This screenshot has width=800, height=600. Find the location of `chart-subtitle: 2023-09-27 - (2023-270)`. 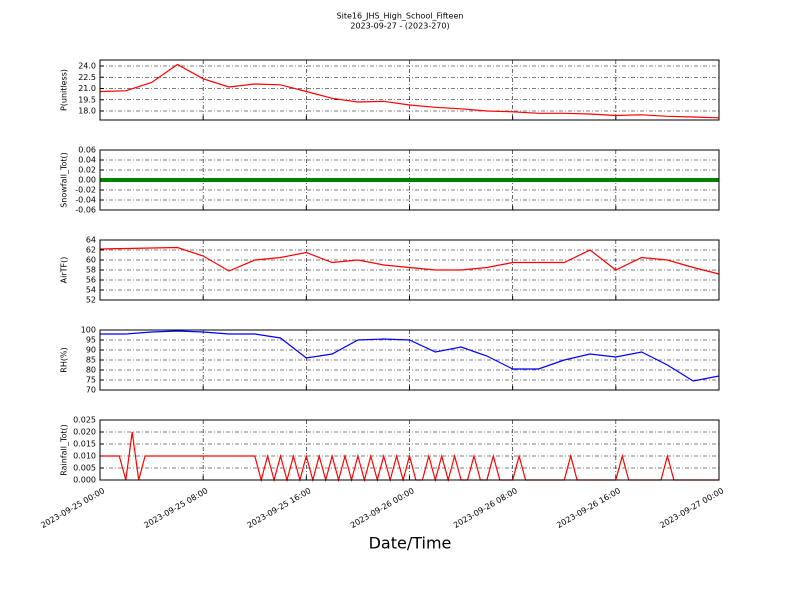

chart-subtitle: 2023-09-27 - (2023-270) is located at coordinates (399, 26).